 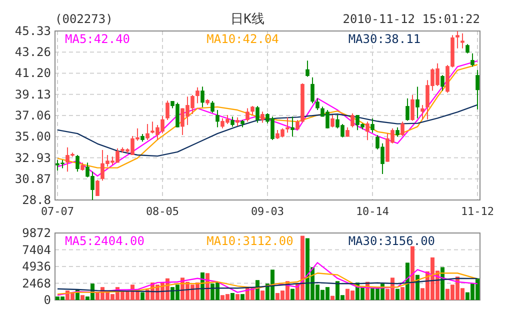 What do you see at coordinates (36, 249) in the screenshot?
I see `y-tick-label: 7404` at bounding box center [36, 249].